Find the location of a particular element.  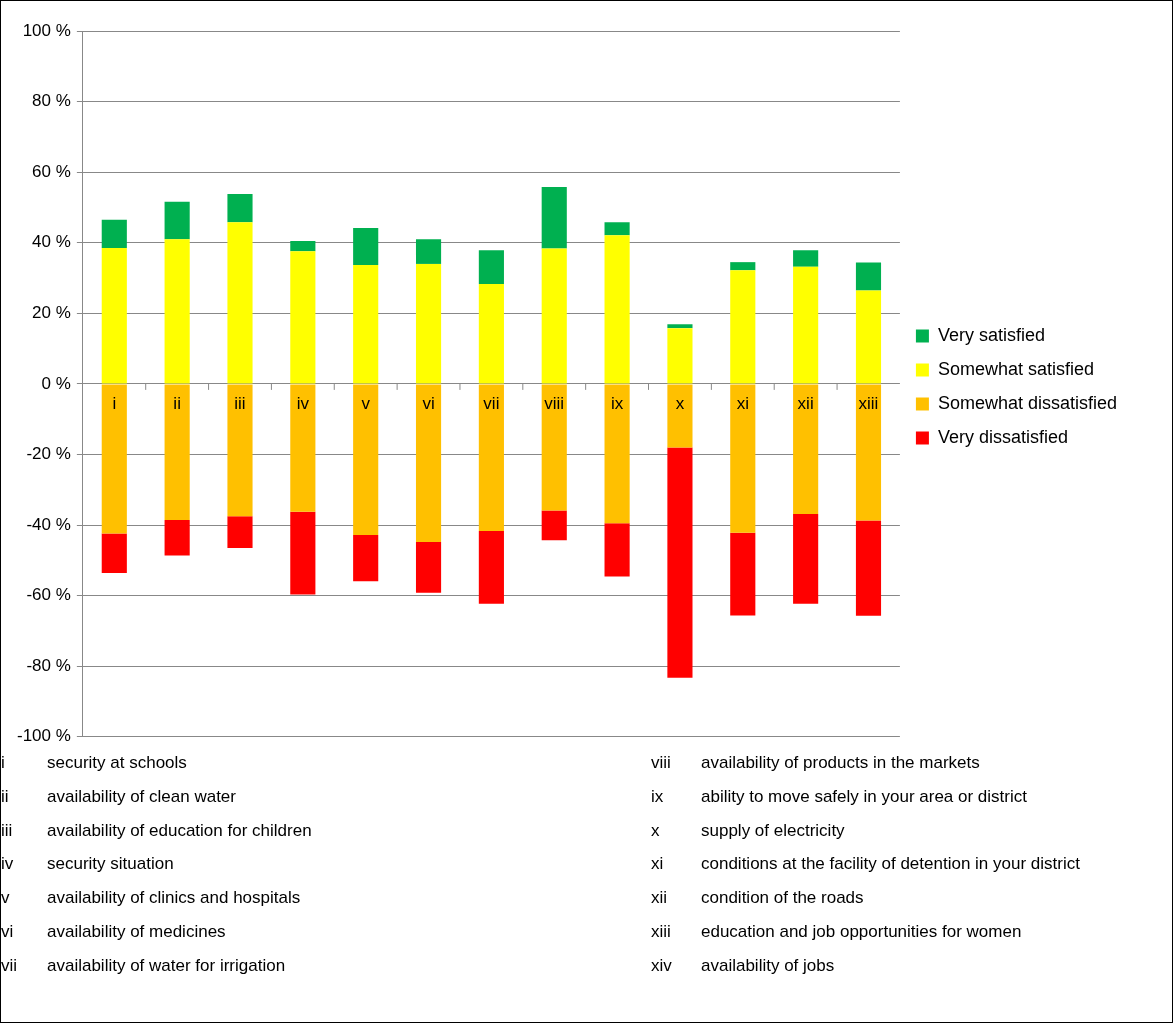

text: x supply of electricity is located at coordinates (748, 830).